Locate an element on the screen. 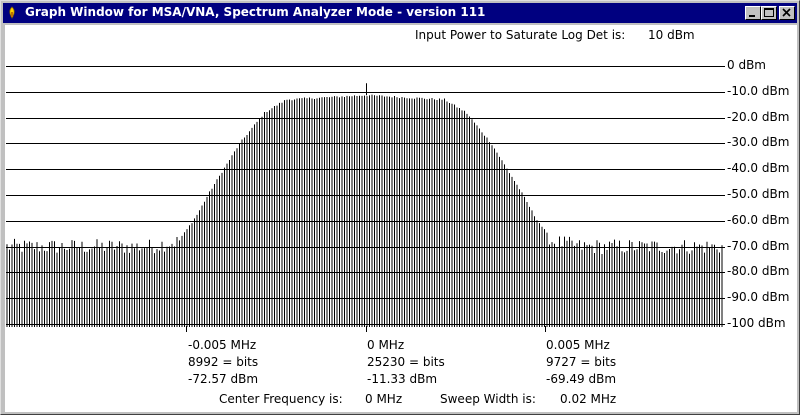  app-icon is located at coordinates (12, 12).